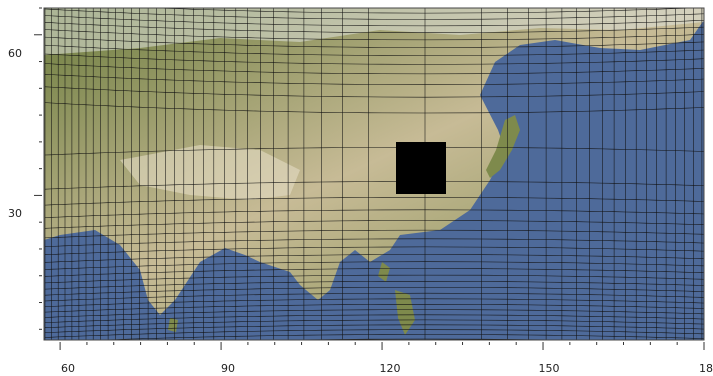 This screenshot has height=376, width=713. What do you see at coordinates (706, 368) in the screenshot?
I see `x-tick-label-180: 18` at bounding box center [706, 368].